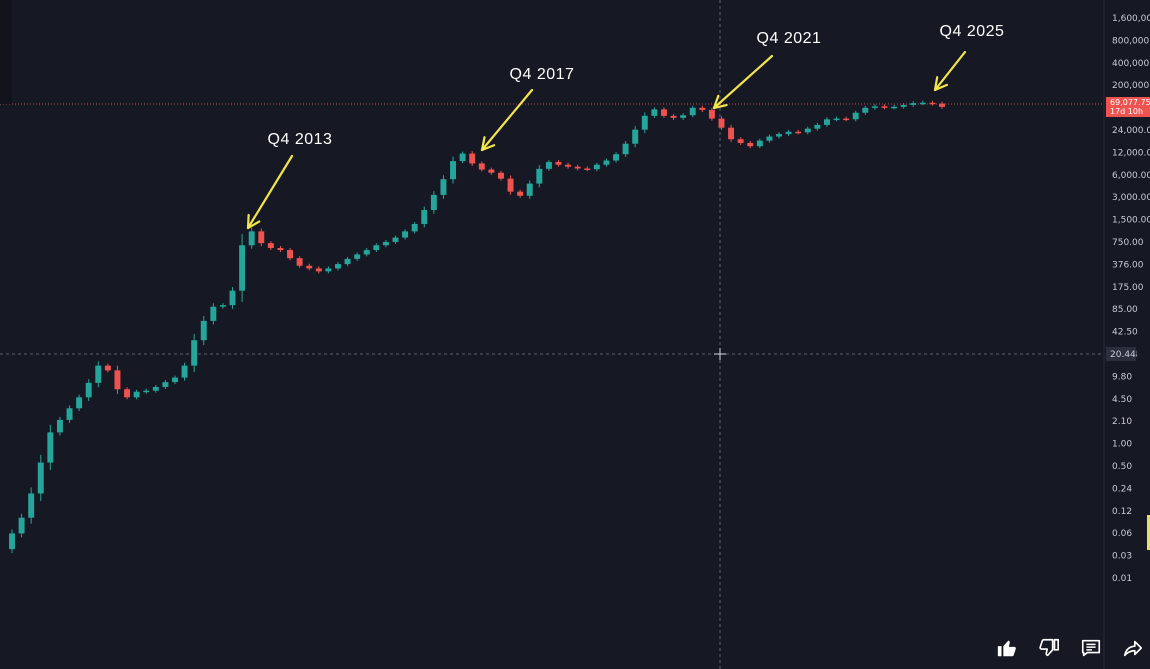  What do you see at coordinates (1131, 221) in the screenshot?
I see `y-tick-label: 1,500.00` at bounding box center [1131, 221].